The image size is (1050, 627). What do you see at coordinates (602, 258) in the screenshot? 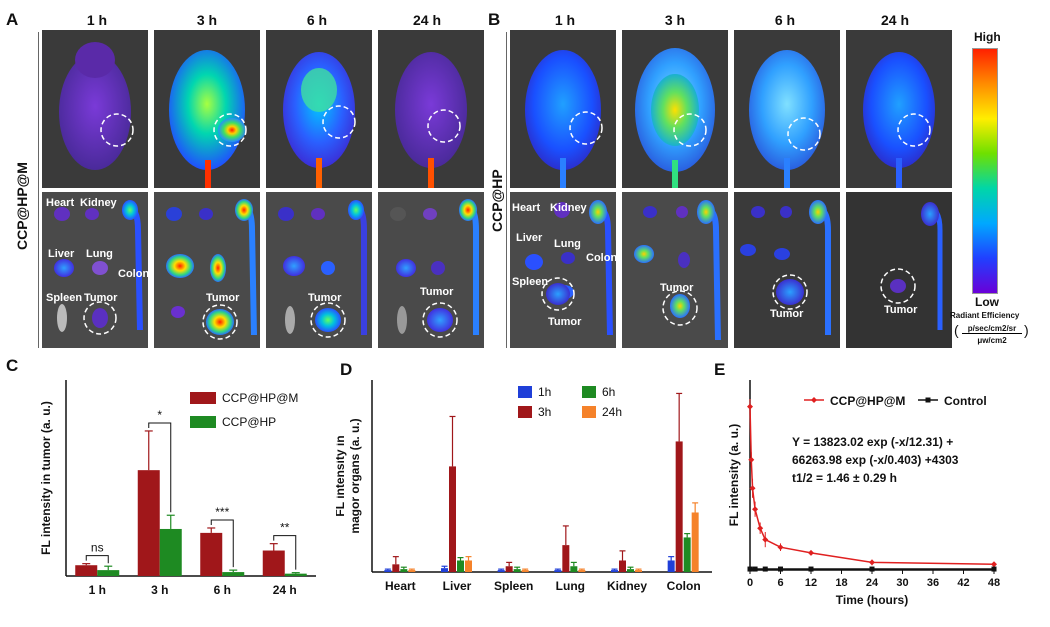
I see `organ-label-b-colon: Colon` at bounding box center [602, 258].